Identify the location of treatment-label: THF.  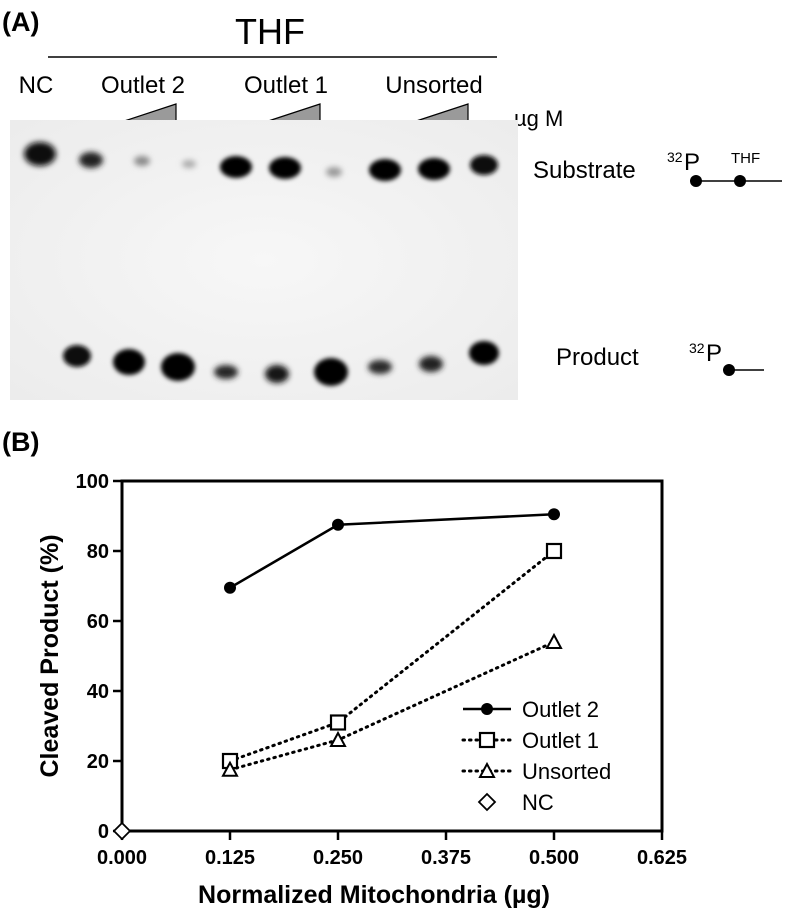
(270, 31).